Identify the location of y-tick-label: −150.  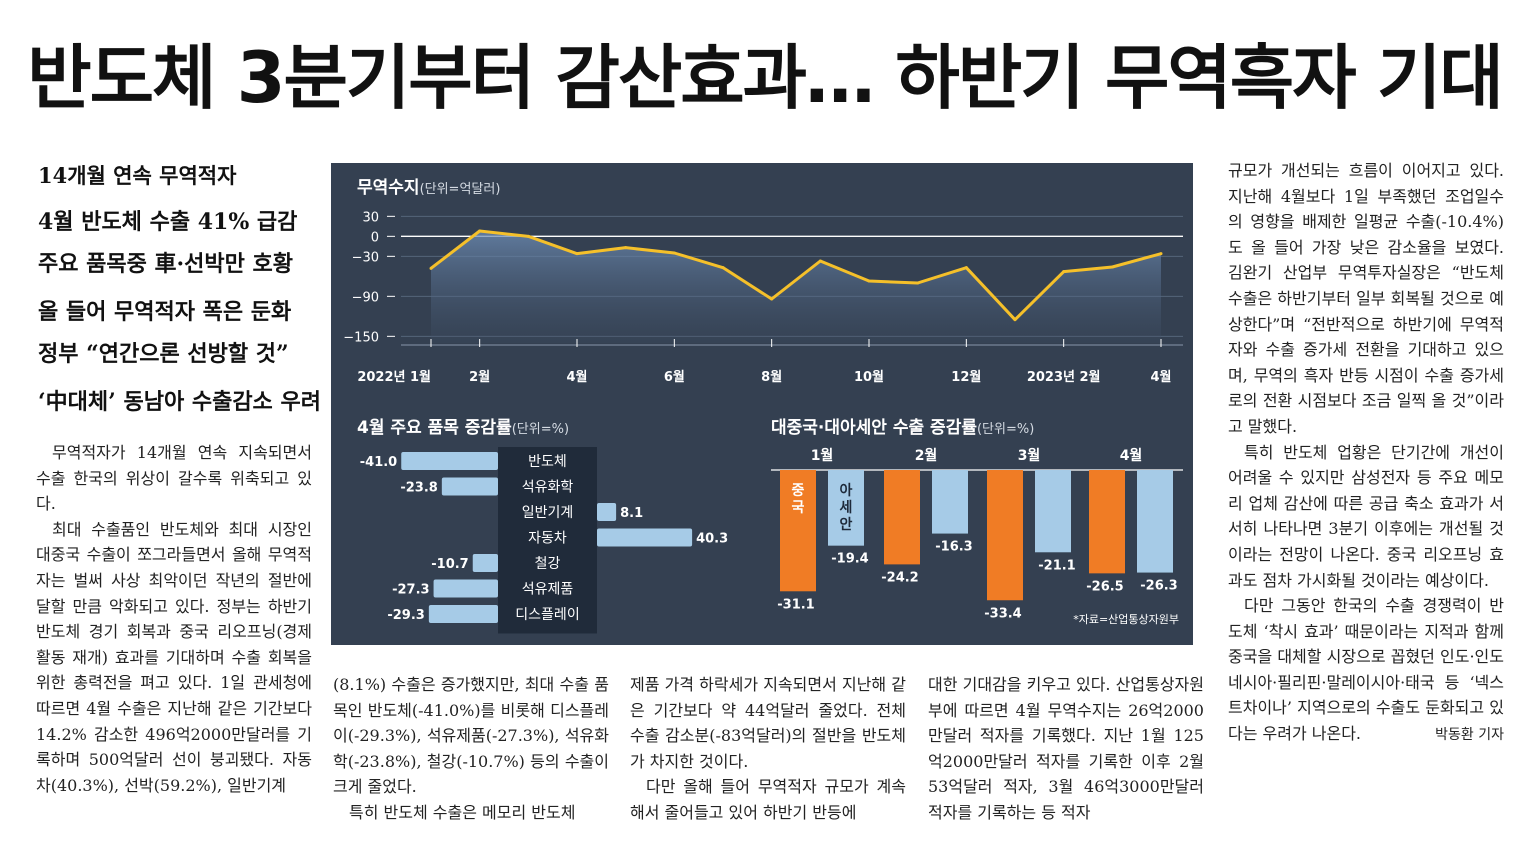
(361, 337).